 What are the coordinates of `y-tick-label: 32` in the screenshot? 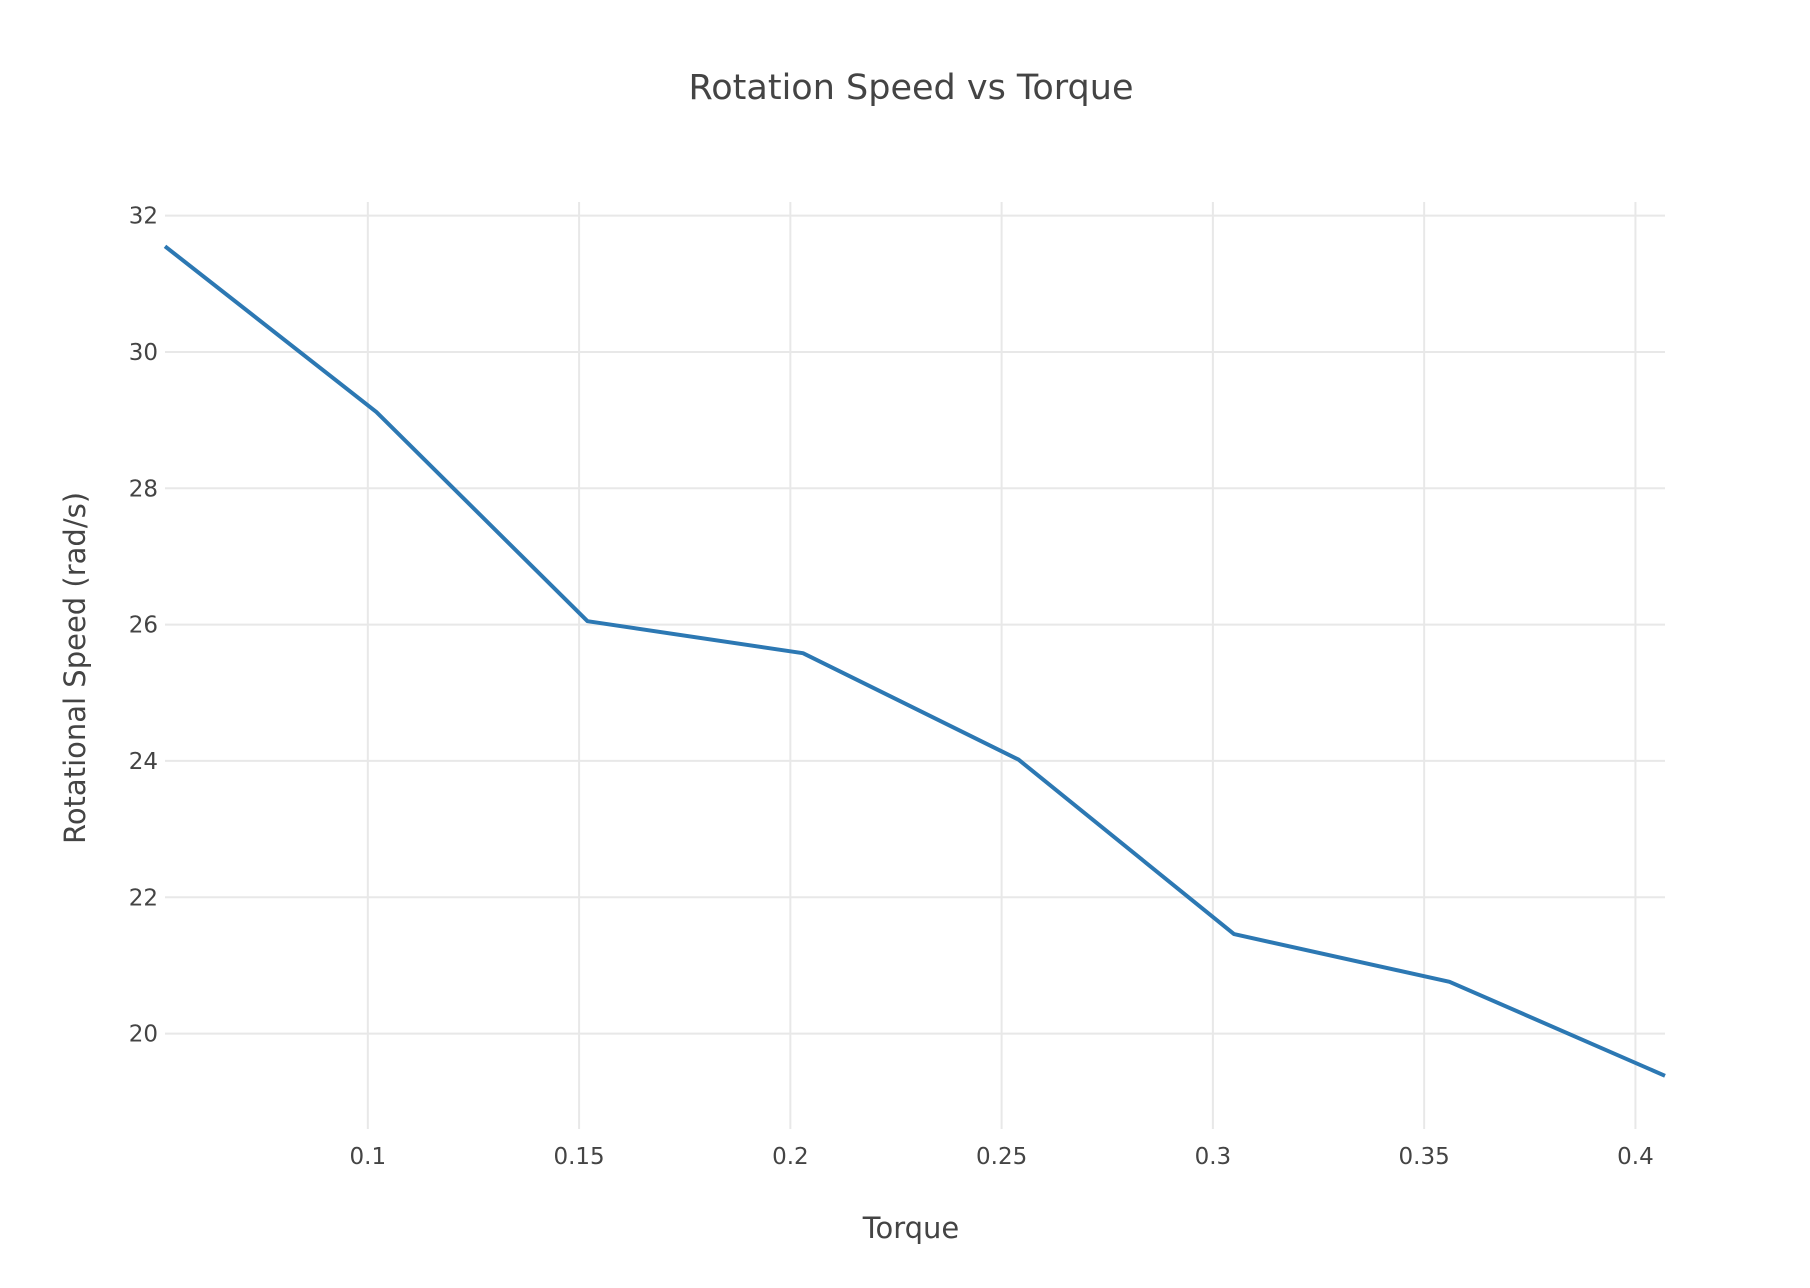 It's located at (143, 217).